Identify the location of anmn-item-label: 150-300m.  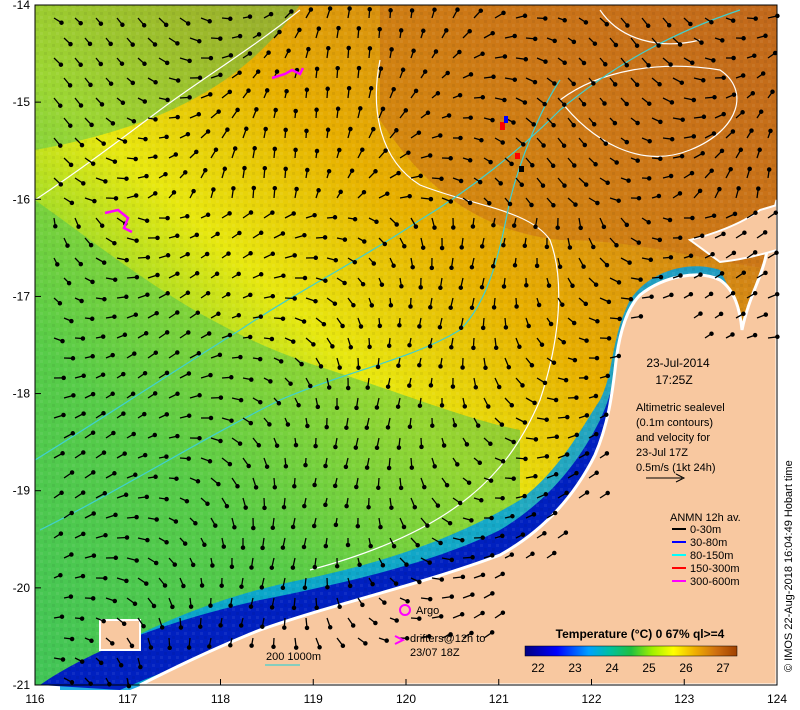
(715, 569).